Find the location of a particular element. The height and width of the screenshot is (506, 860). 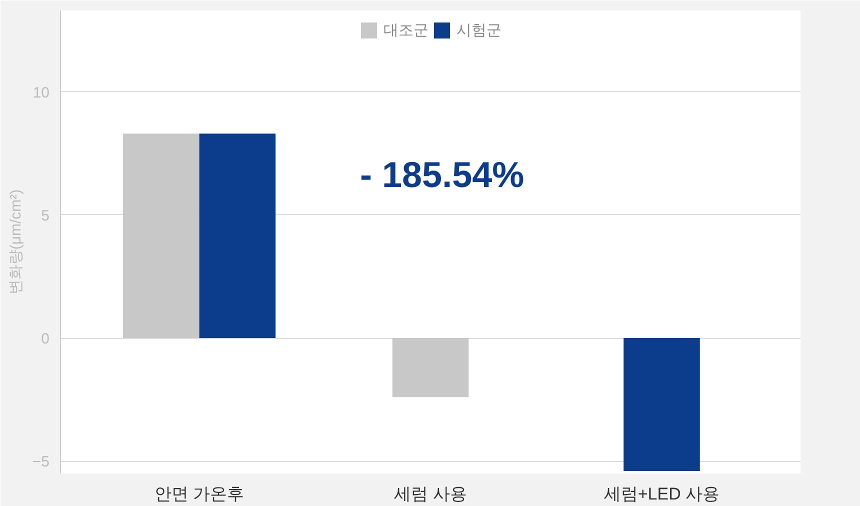

x-tick-label: 세럼 사용 is located at coordinates (430, 494).